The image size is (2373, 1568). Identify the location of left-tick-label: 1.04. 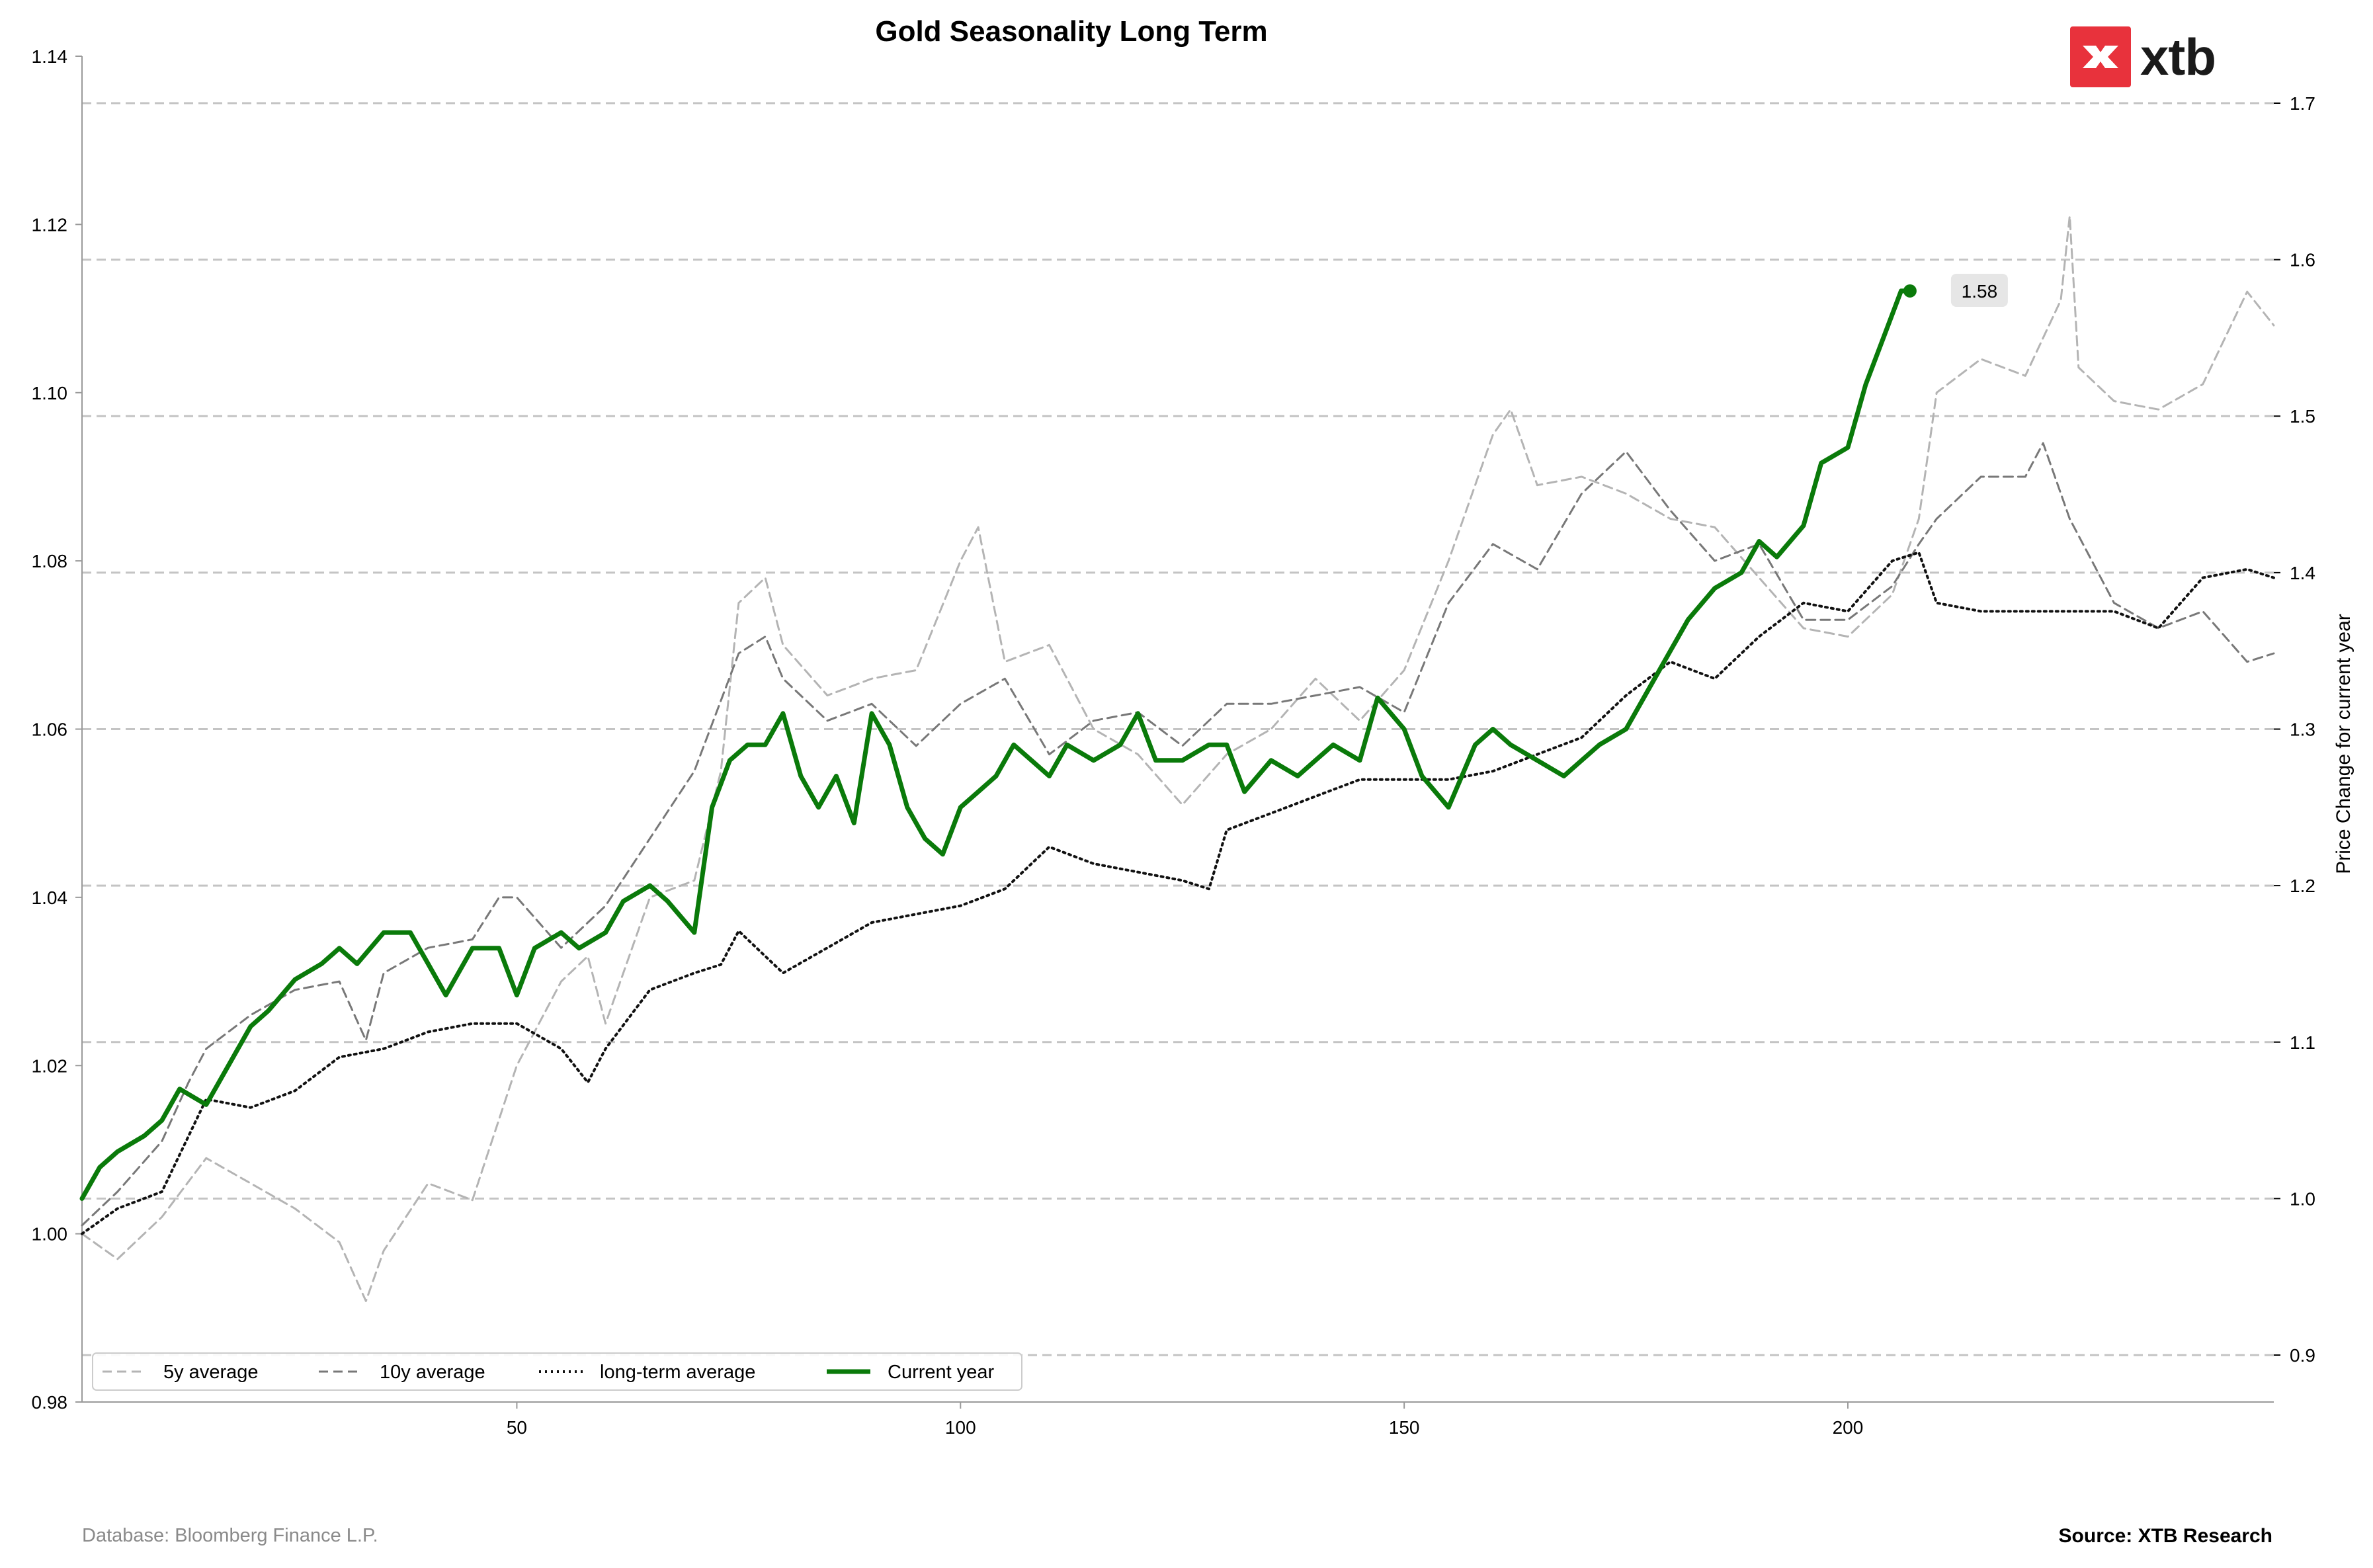
(50, 897).